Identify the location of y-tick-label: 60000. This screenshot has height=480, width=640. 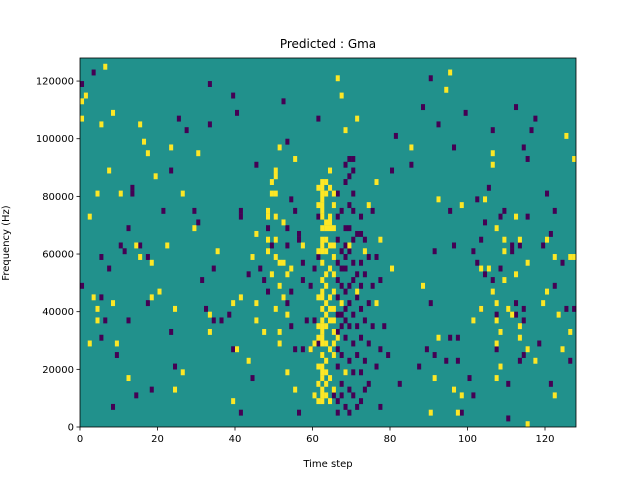
(58, 255).